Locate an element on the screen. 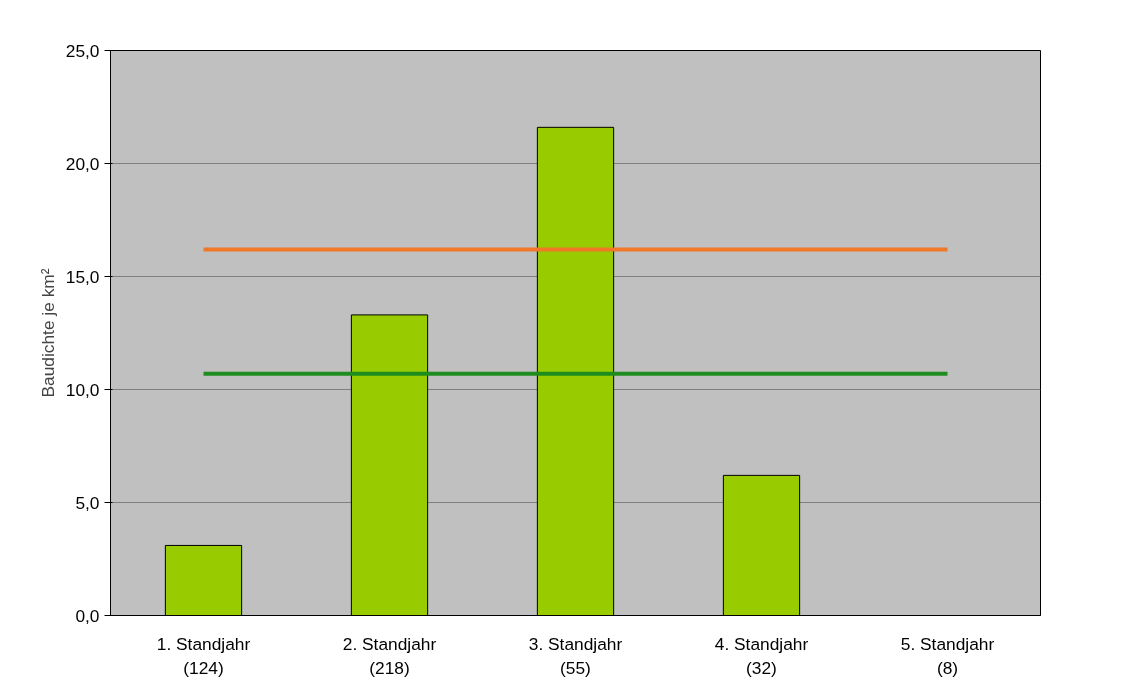  y-tick-label: 5,0 is located at coordinates (87, 502).